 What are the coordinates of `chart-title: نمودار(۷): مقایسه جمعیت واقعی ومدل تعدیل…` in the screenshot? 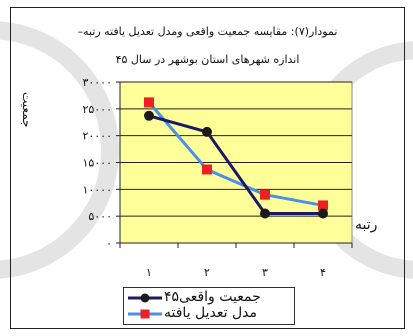 It's located at (207, 31).